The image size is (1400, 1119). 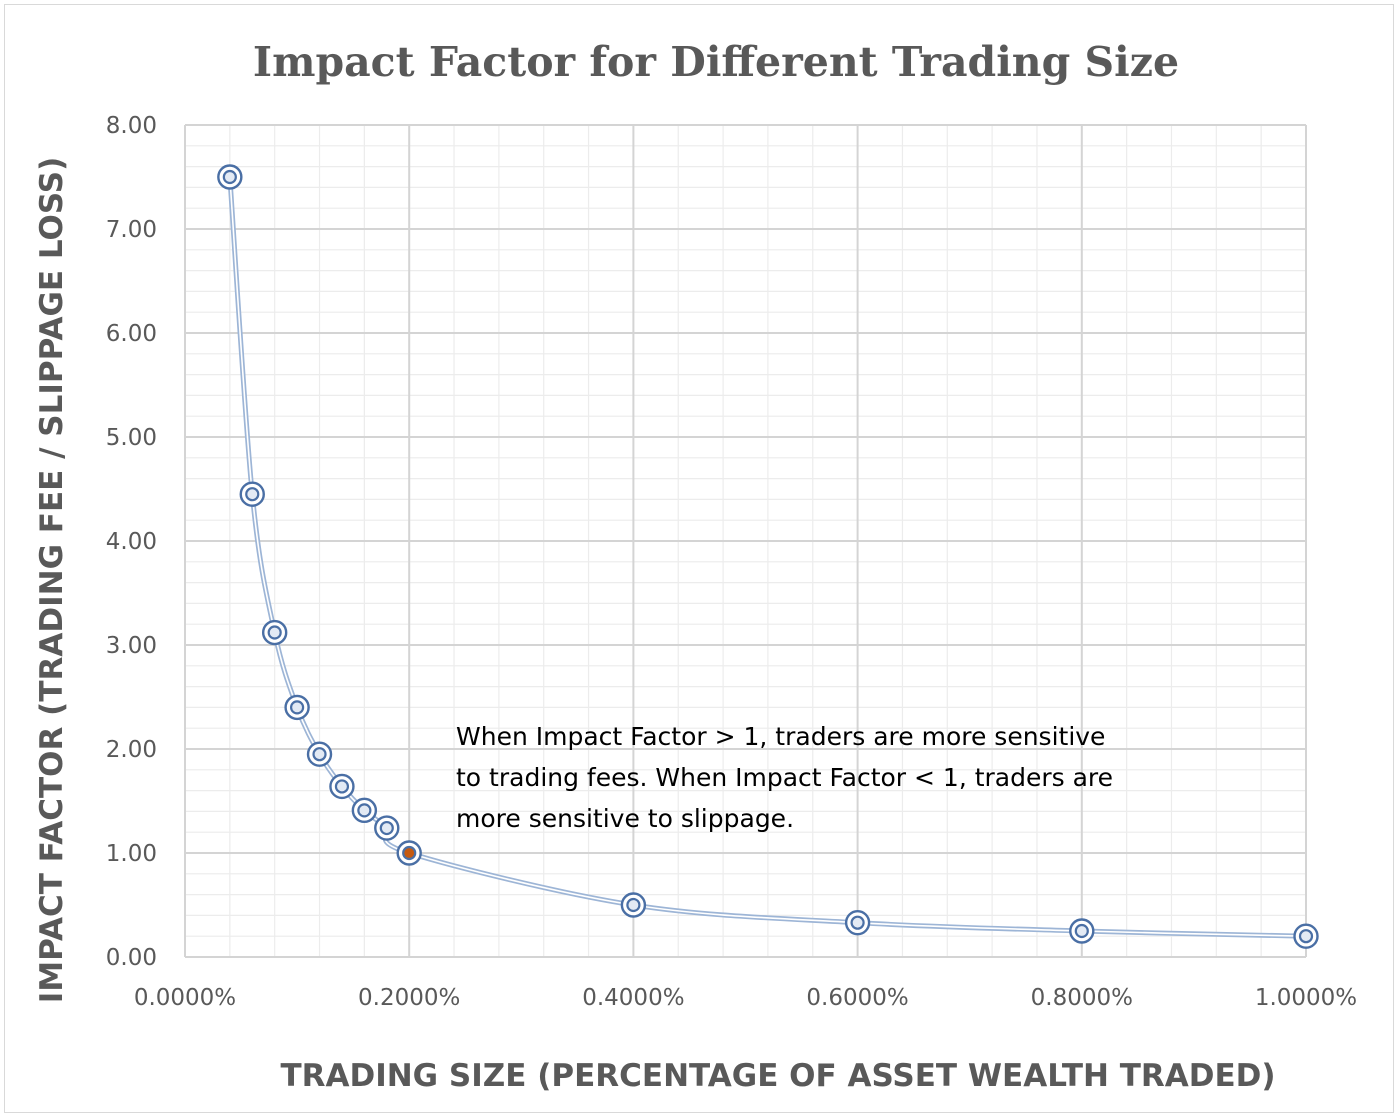 I want to click on x-tick-label: 0.4000%, so click(x=633, y=998).